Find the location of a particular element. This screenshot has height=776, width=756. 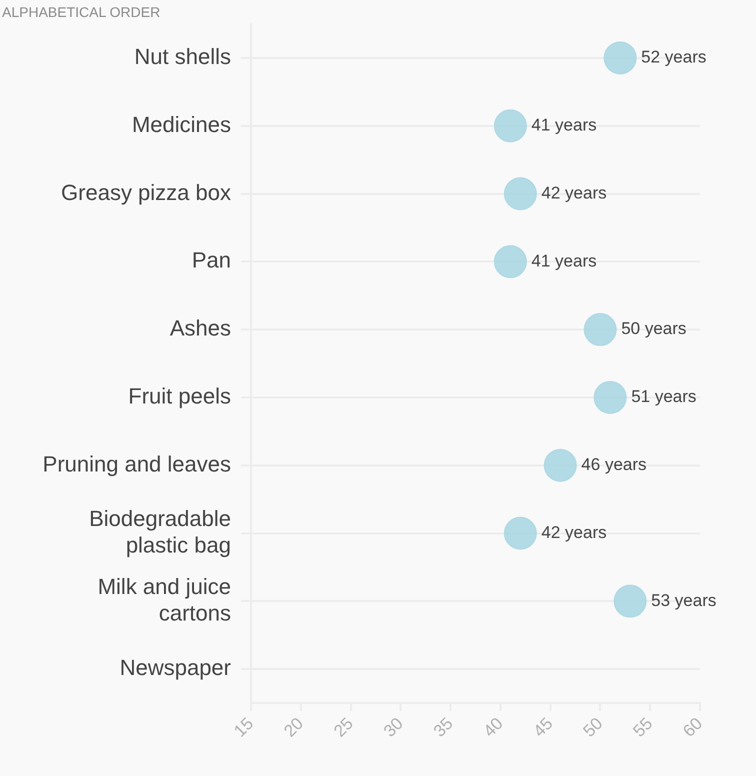

y-tick-label: Ashes is located at coordinates (200, 328).